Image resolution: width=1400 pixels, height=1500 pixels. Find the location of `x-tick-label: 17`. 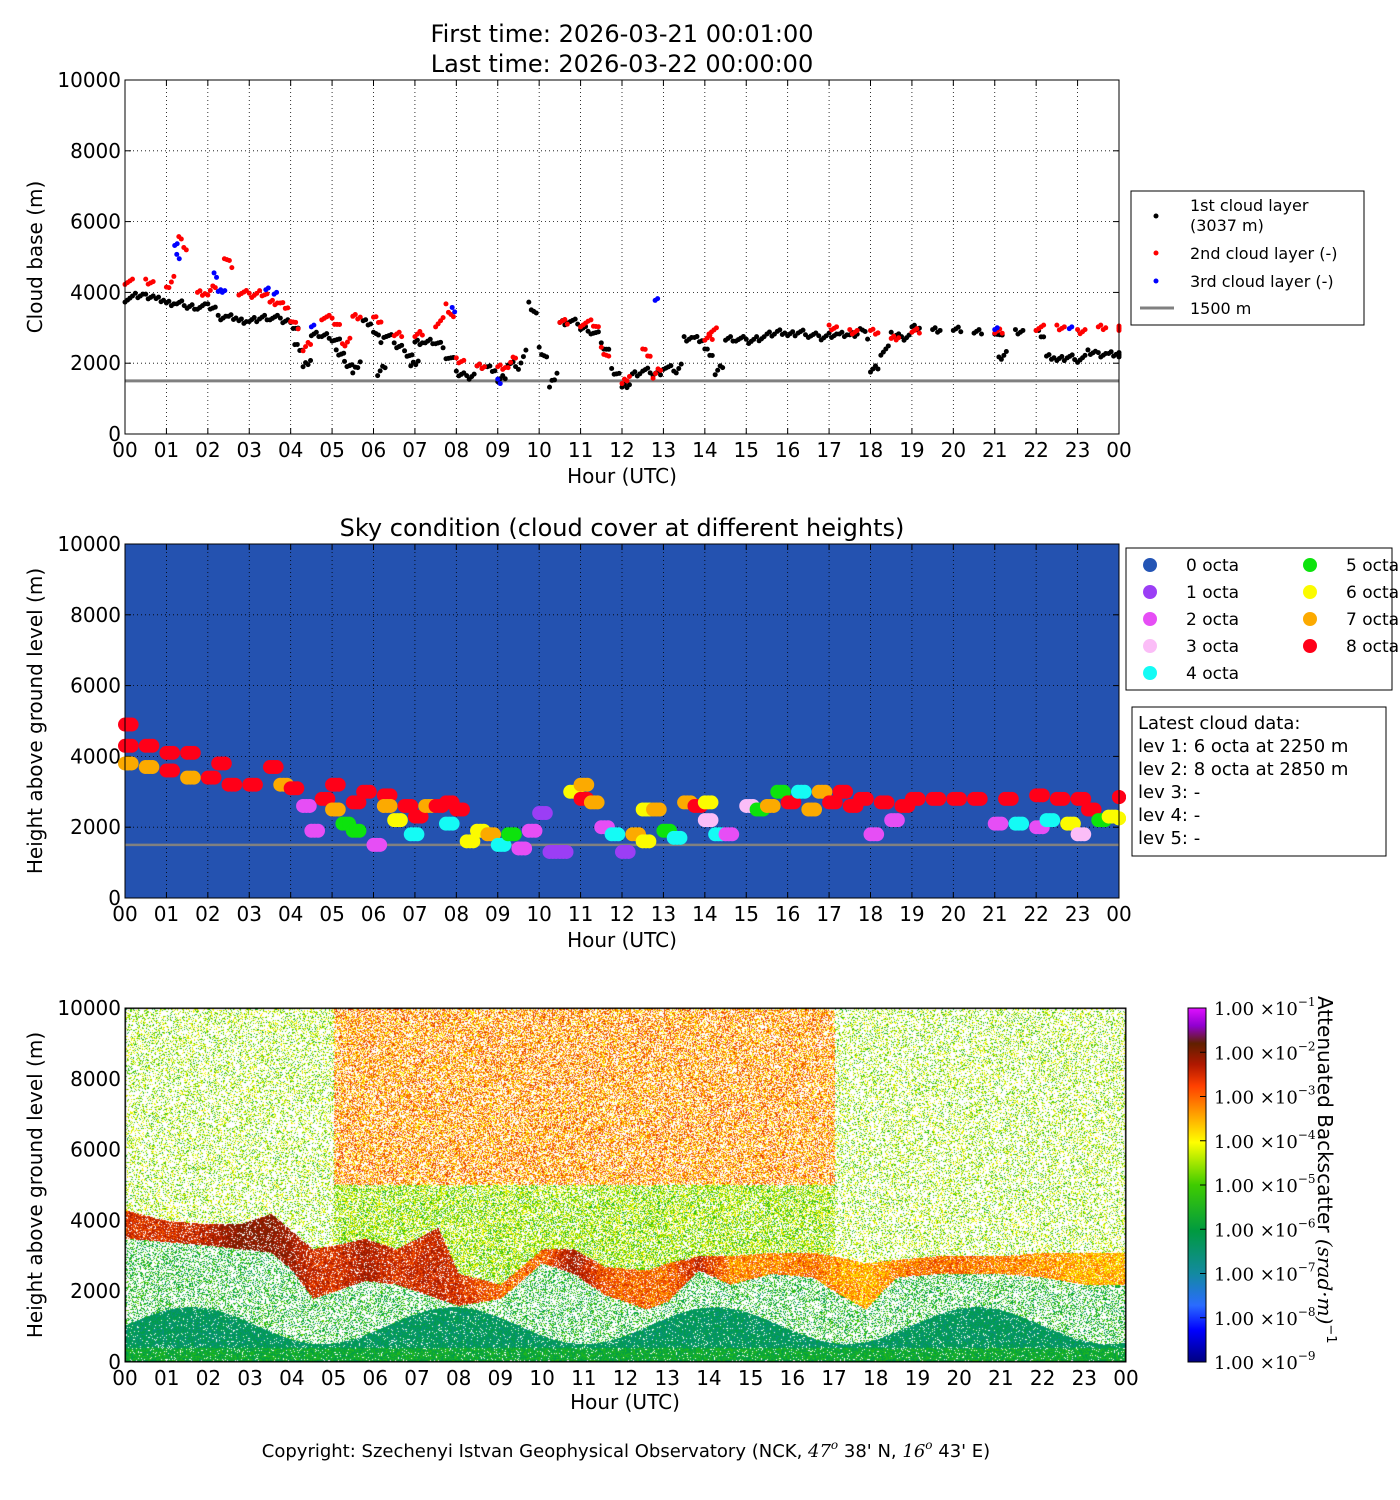

x-tick-label: 17 is located at coordinates (833, 1378).